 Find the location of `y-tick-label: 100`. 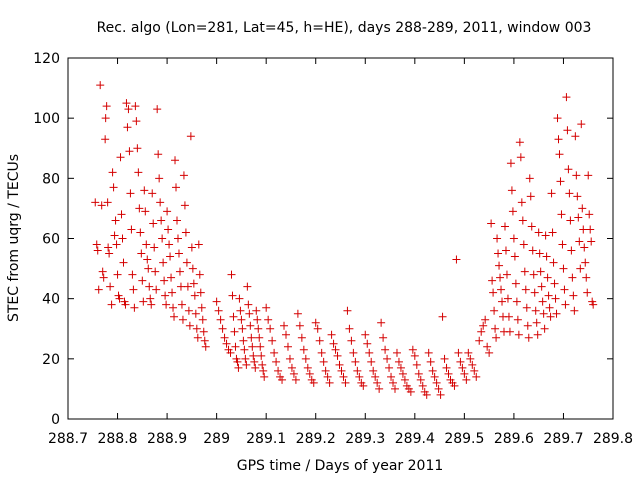

y-tick-label: 100 is located at coordinates (46, 119).